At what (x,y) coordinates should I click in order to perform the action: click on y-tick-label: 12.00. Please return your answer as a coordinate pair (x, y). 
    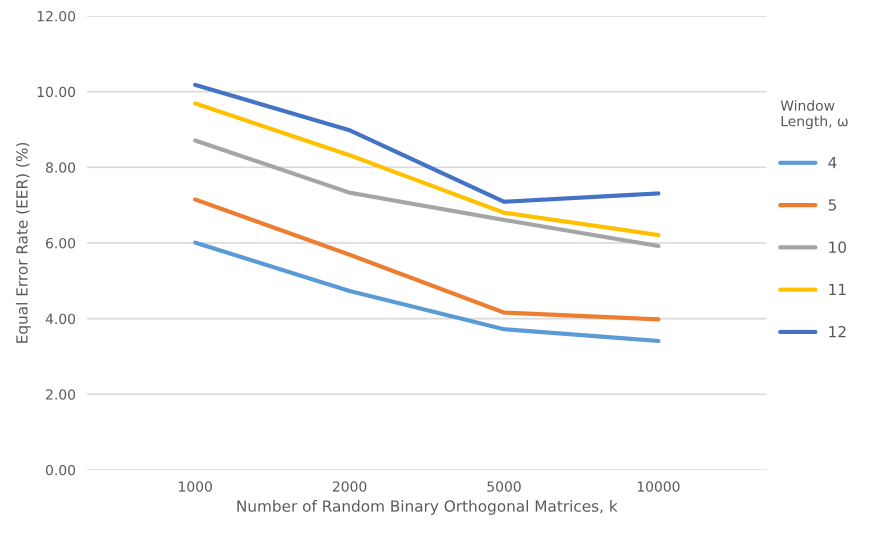
    Looking at the image, I should click on (57, 16).